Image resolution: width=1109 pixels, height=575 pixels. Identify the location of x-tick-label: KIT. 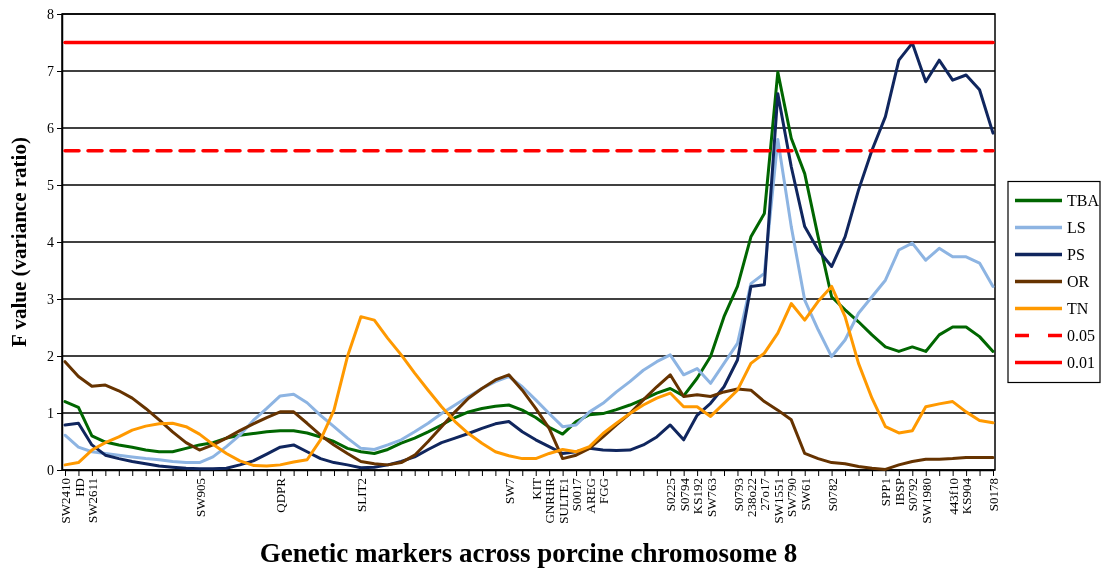
(536, 488).